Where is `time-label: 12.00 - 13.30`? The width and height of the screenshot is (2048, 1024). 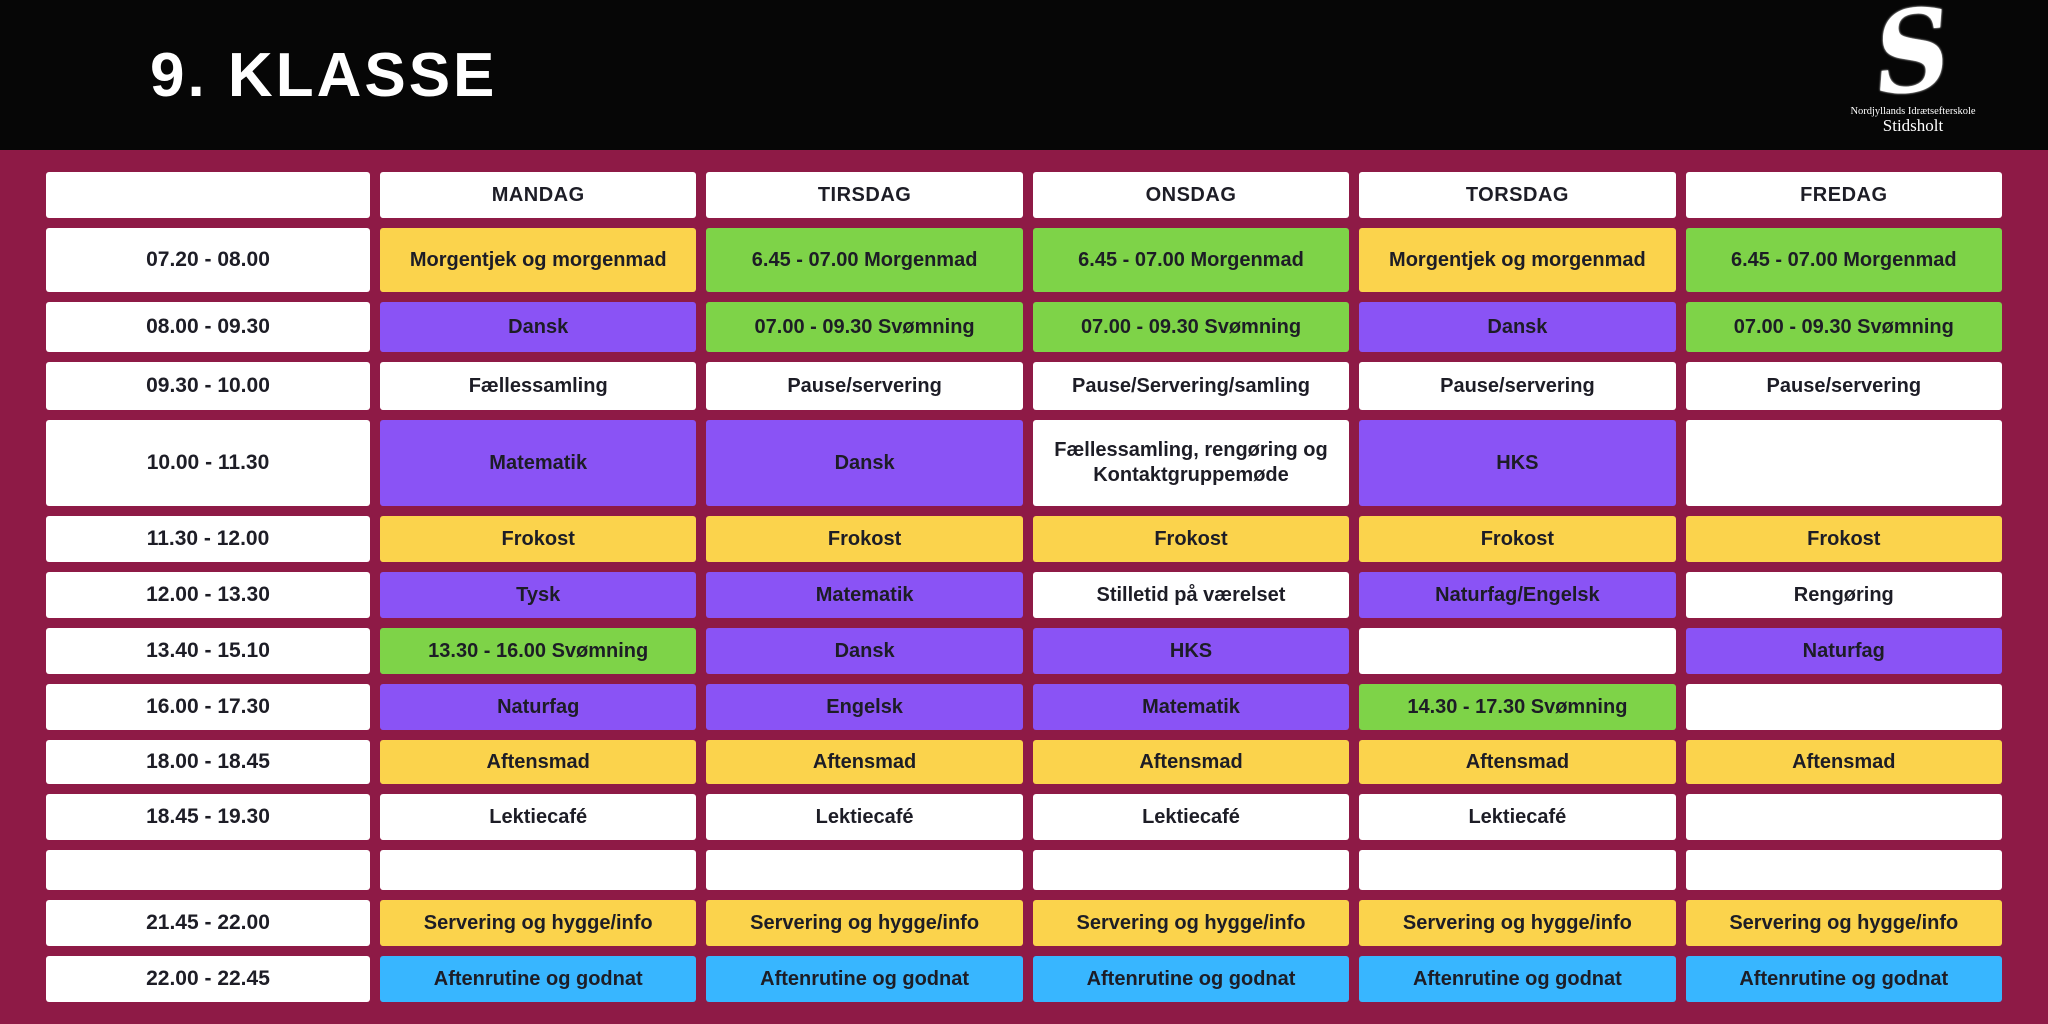 time-label: 12.00 - 13.30 is located at coordinates (208, 595).